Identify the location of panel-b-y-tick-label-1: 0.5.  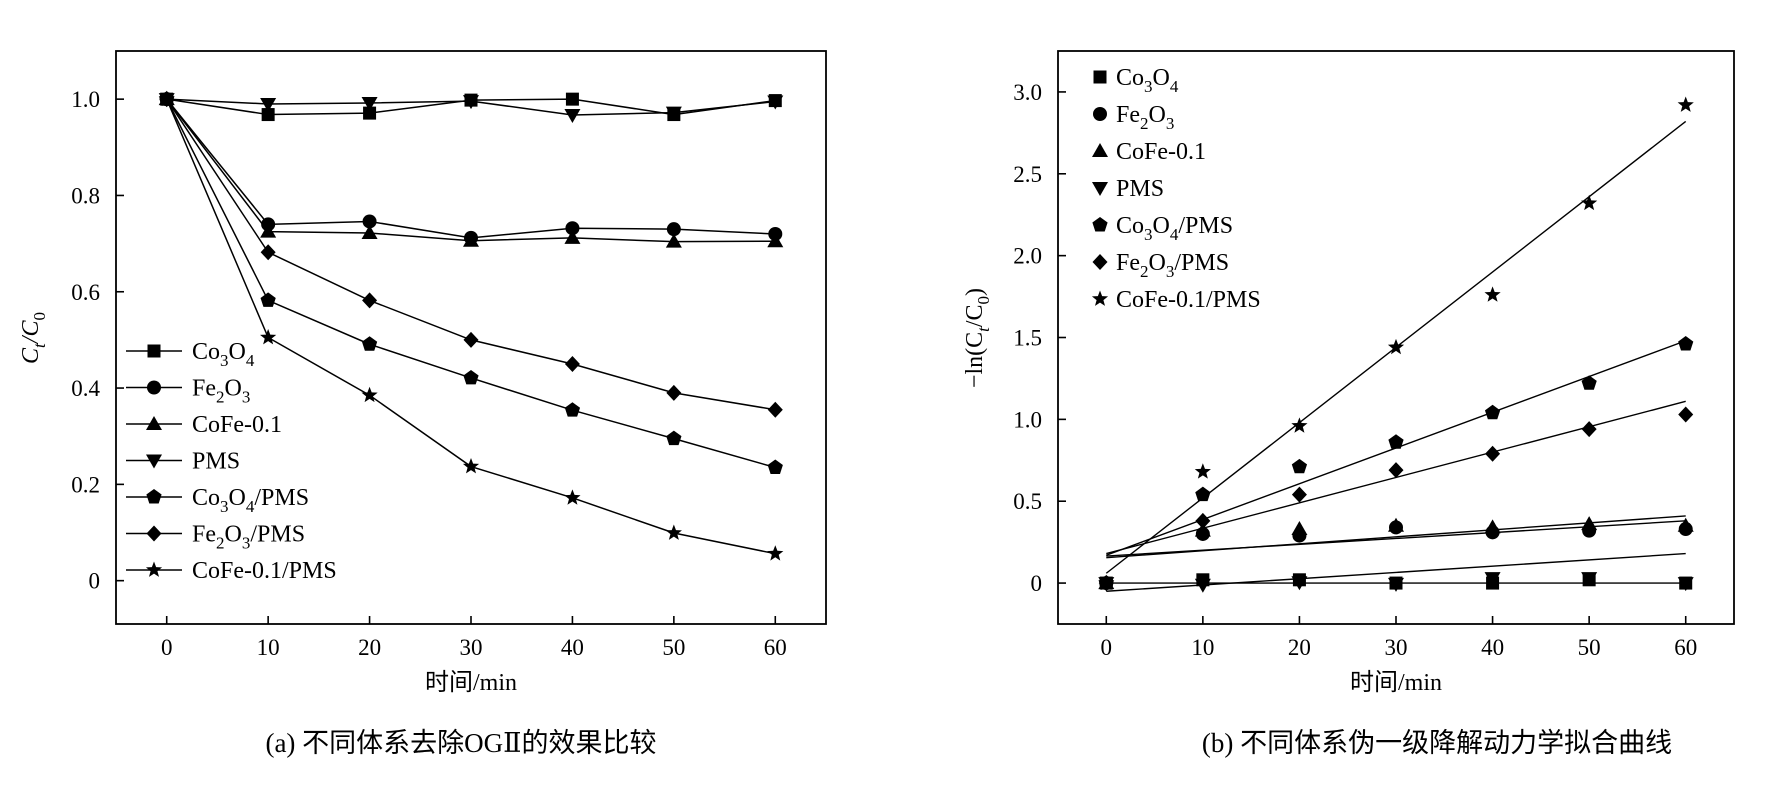
(1027, 501).